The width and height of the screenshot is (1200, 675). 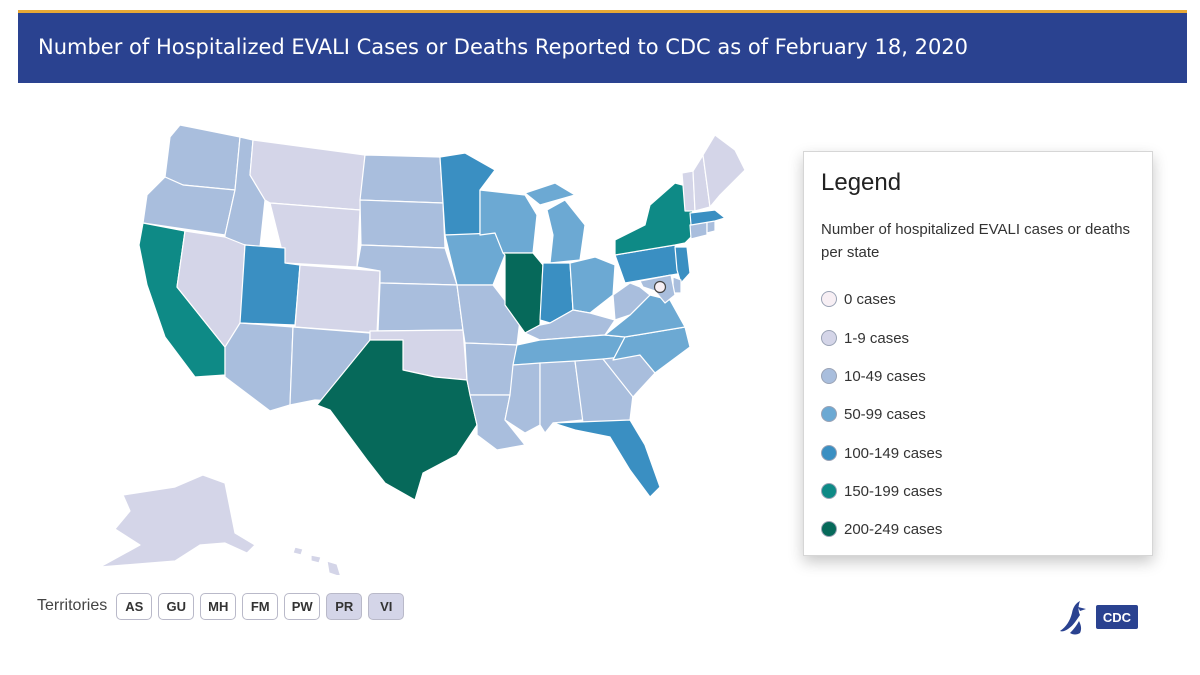 I want to click on state-fl, so click(x=606, y=458).